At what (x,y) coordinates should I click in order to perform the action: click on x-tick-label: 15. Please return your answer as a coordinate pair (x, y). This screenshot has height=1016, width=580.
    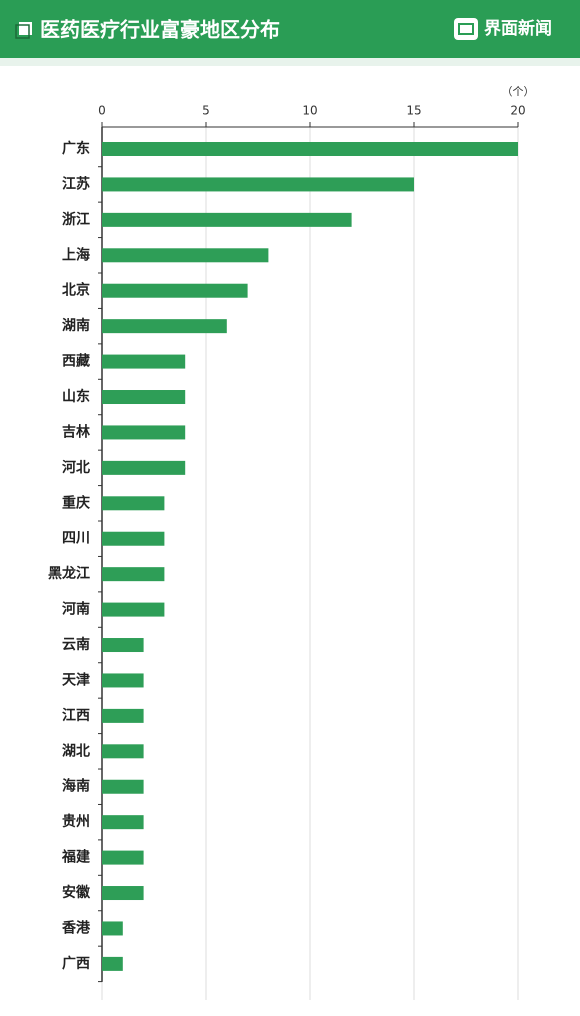
    Looking at the image, I should click on (413, 111).